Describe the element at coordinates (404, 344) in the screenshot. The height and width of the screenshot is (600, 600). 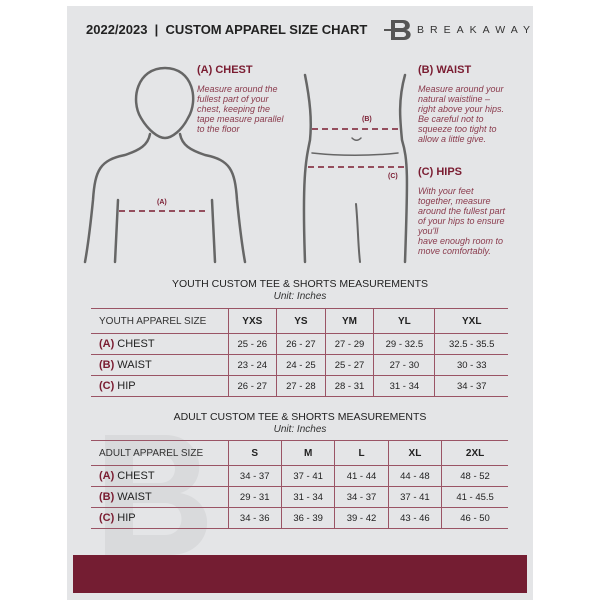
I see `table-cell: 29 - 32.5` at that location.